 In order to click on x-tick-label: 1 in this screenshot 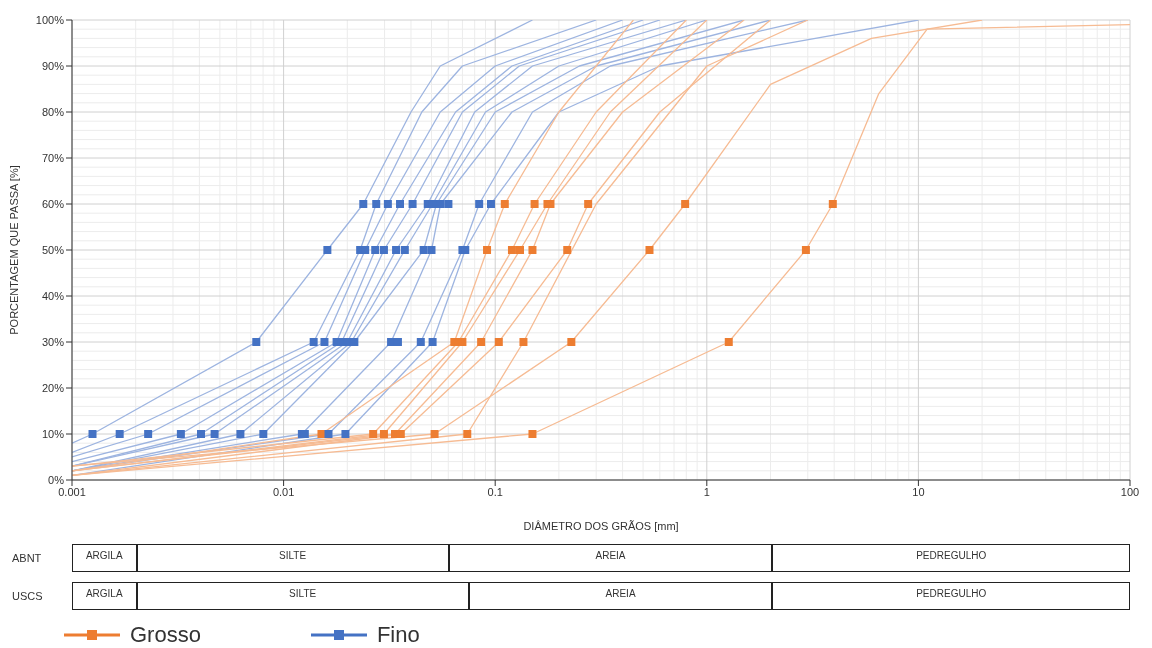, I will do `click(706, 491)`.